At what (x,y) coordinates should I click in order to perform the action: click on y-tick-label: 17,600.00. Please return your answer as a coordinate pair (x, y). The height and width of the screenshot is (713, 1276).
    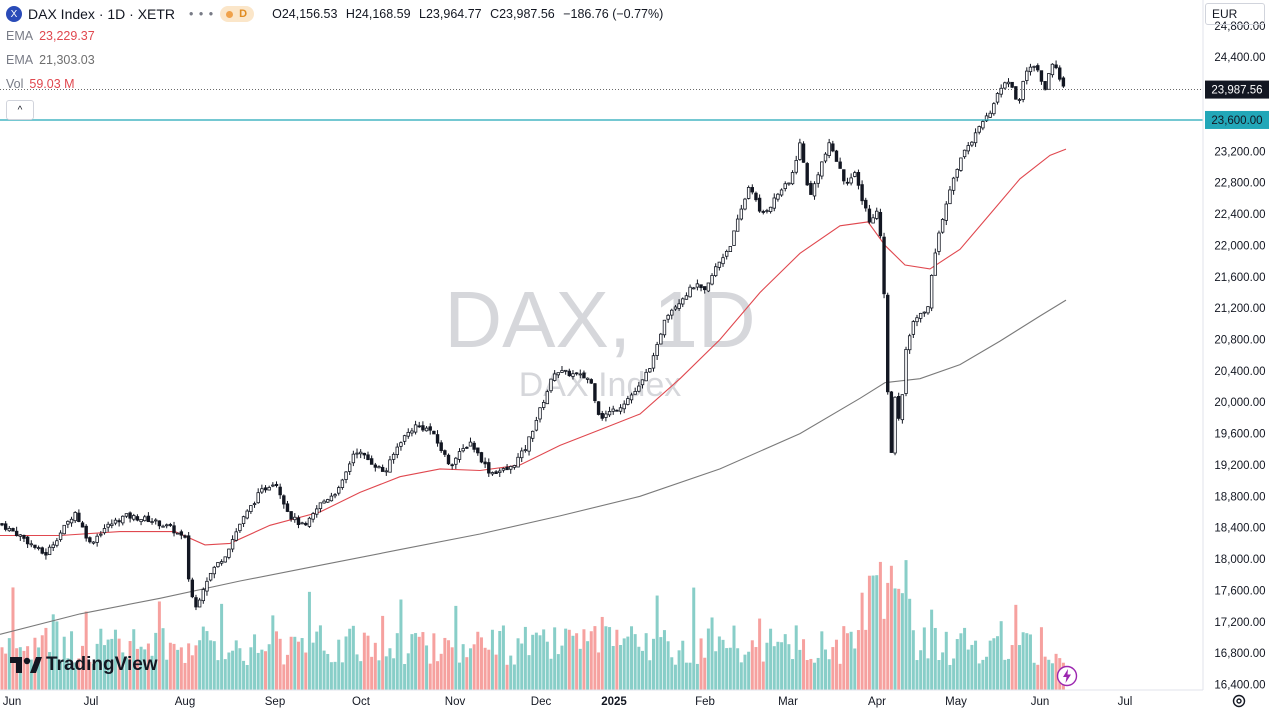
    Looking at the image, I should click on (1239, 591).